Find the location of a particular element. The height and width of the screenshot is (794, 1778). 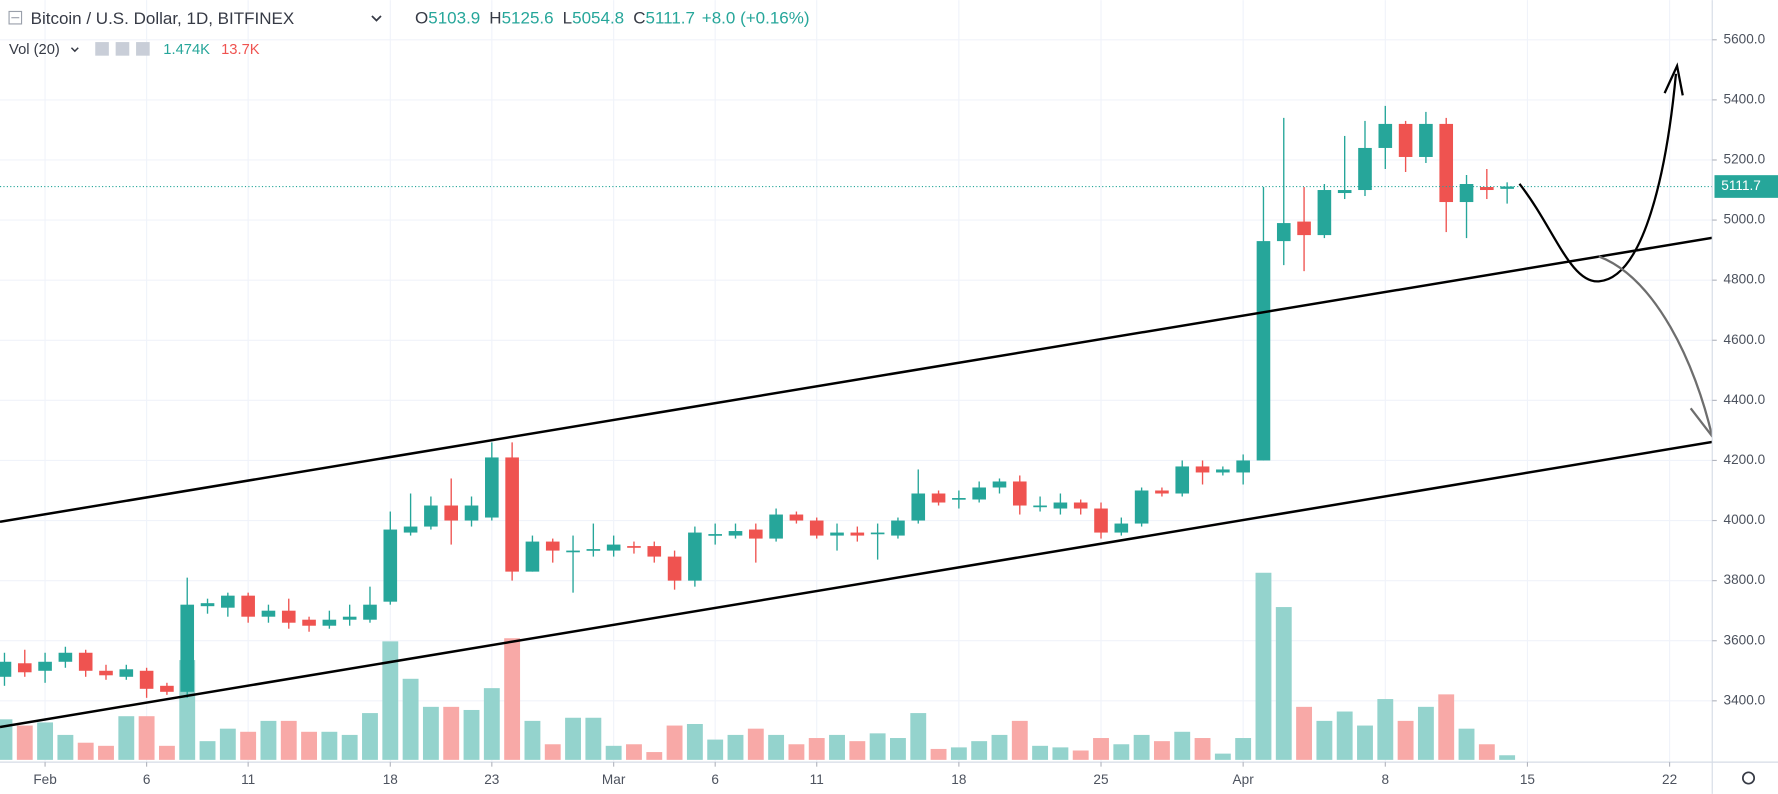

symbol-title: Bitcoin / U.S. Dollar, 1D, BITFINEX is located at coordinates (163, 18).